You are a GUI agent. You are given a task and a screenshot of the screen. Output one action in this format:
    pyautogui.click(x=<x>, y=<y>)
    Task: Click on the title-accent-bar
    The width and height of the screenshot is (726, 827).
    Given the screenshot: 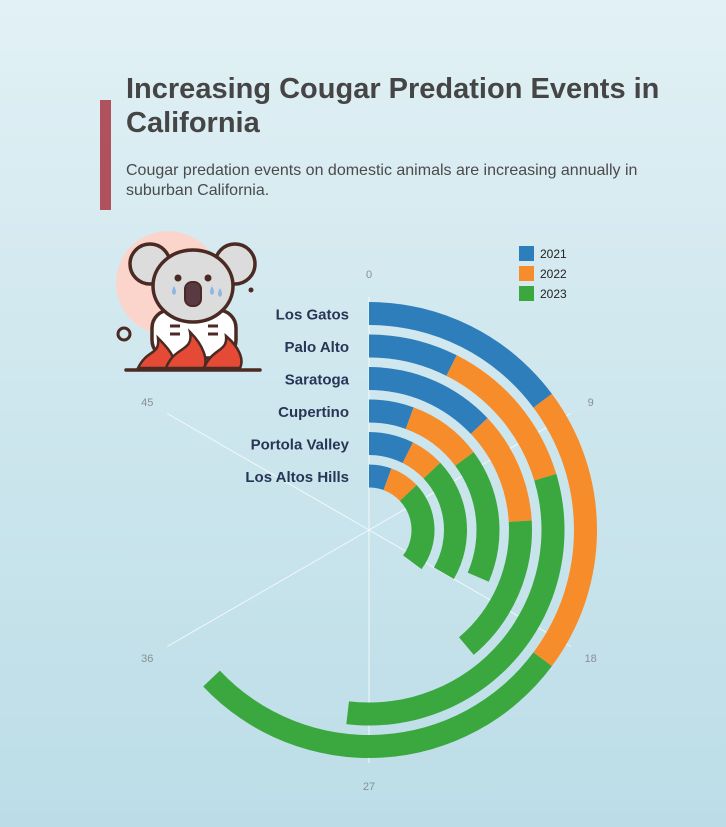 What is the action you would take?
    pyautogui.click(x=105, y=155)
    